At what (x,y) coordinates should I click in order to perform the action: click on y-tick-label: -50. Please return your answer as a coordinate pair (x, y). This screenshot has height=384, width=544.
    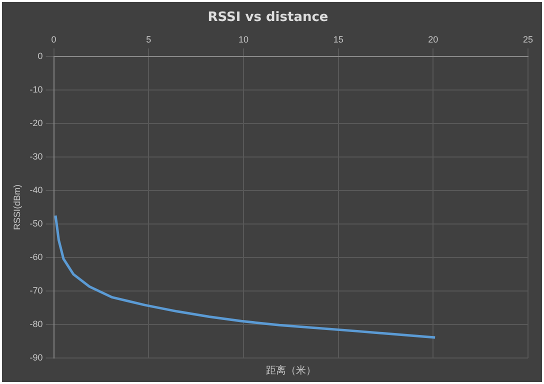
    Looking at the image, I should click on (36, 223).